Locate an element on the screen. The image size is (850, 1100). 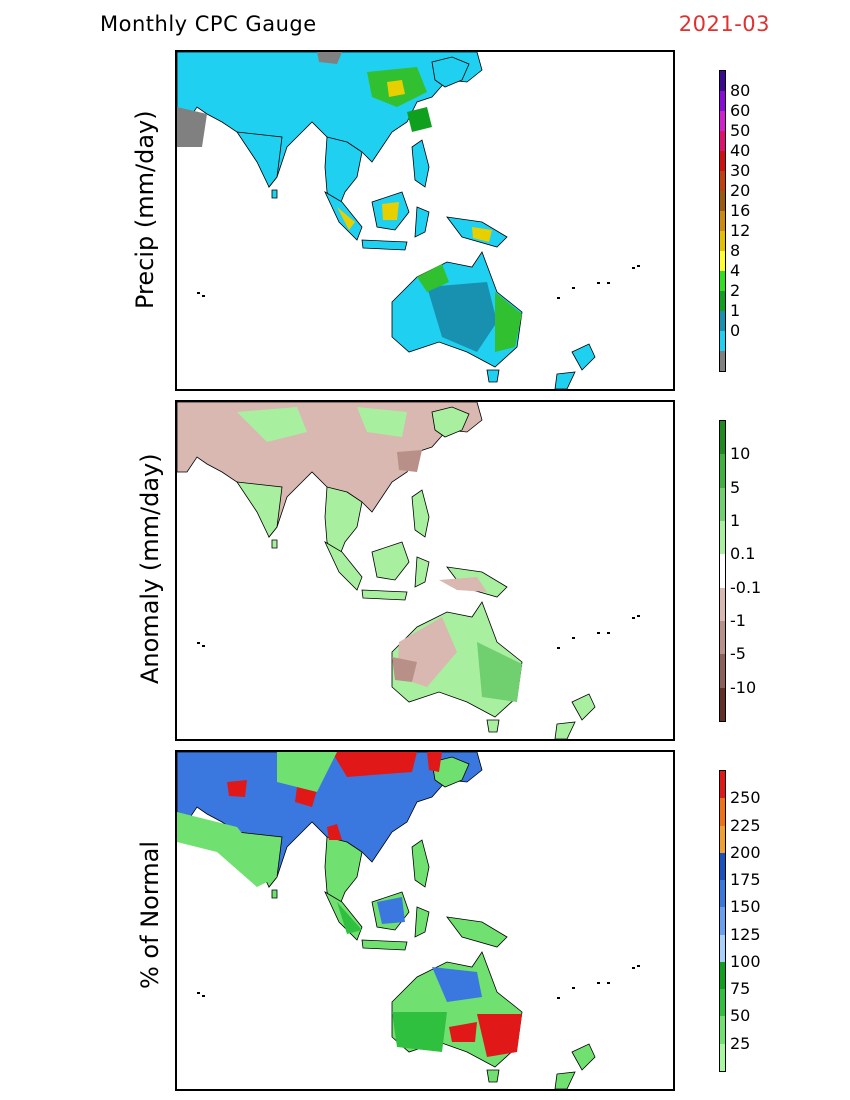
precip-colorbar is located at coordinates (722, 221).